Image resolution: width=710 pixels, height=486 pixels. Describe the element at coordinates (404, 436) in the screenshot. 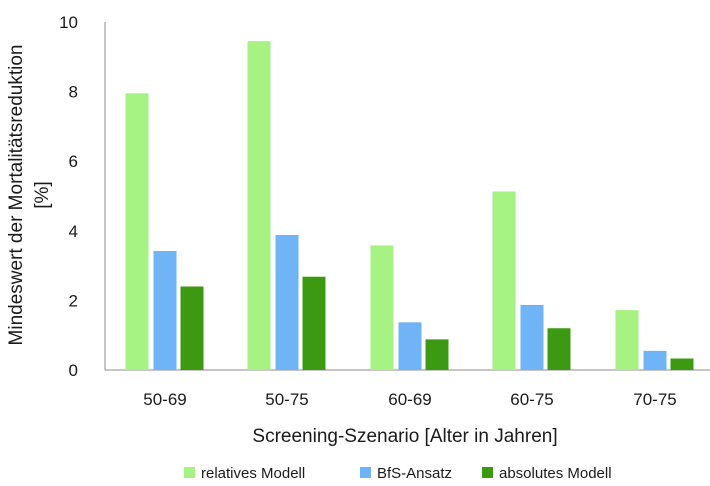

I see `x-axis-title: Screening-Szenario [Alter in Jahren]` at that location.